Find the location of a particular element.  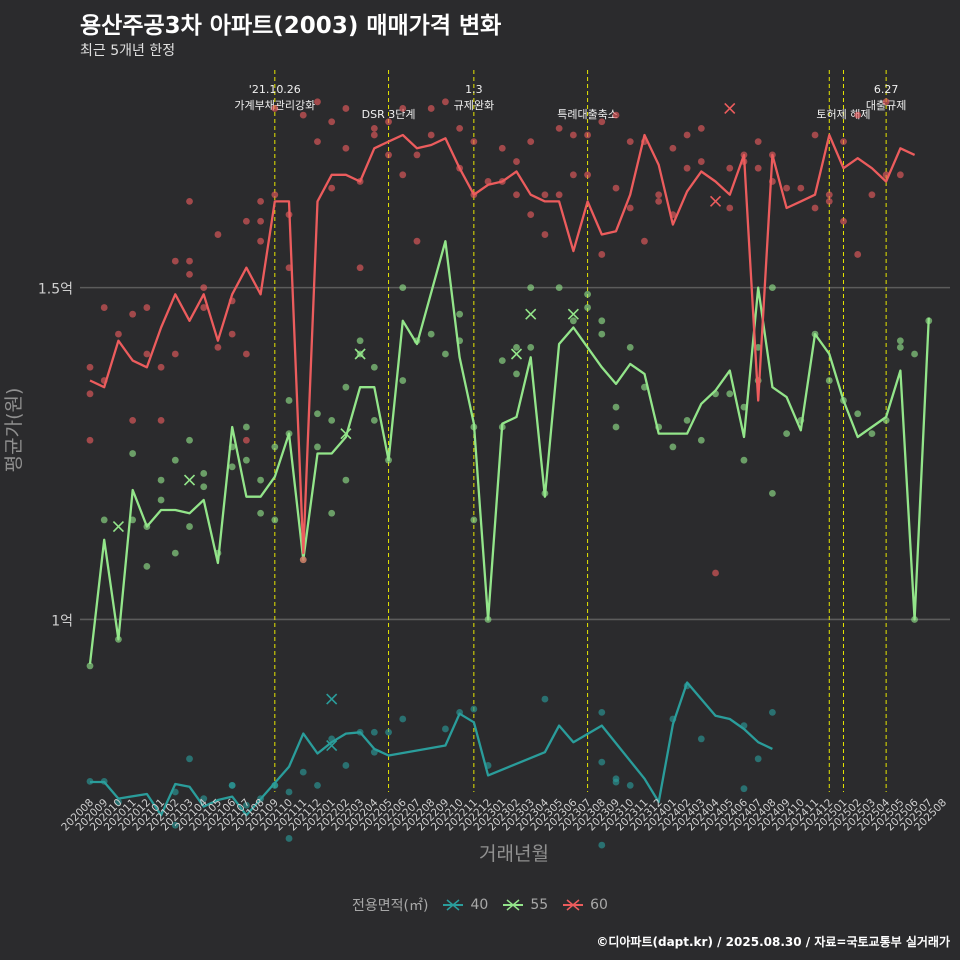

y-tick-label: 1억 is located at coordinates (62, 621).